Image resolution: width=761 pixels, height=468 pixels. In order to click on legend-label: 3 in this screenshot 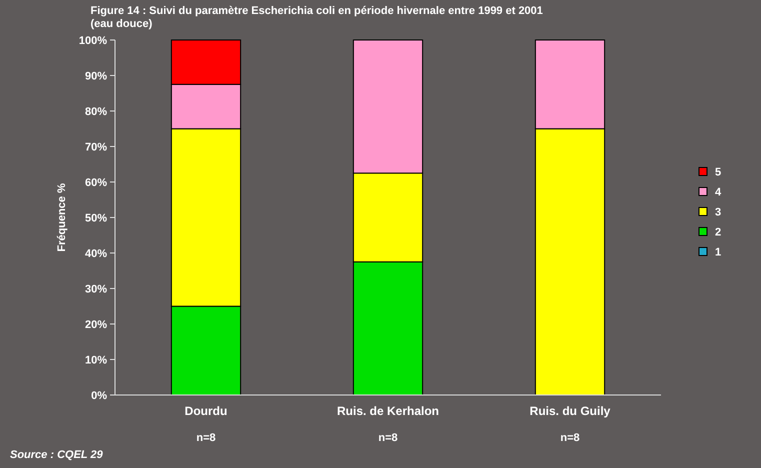, I will do `click(718, 212)`.